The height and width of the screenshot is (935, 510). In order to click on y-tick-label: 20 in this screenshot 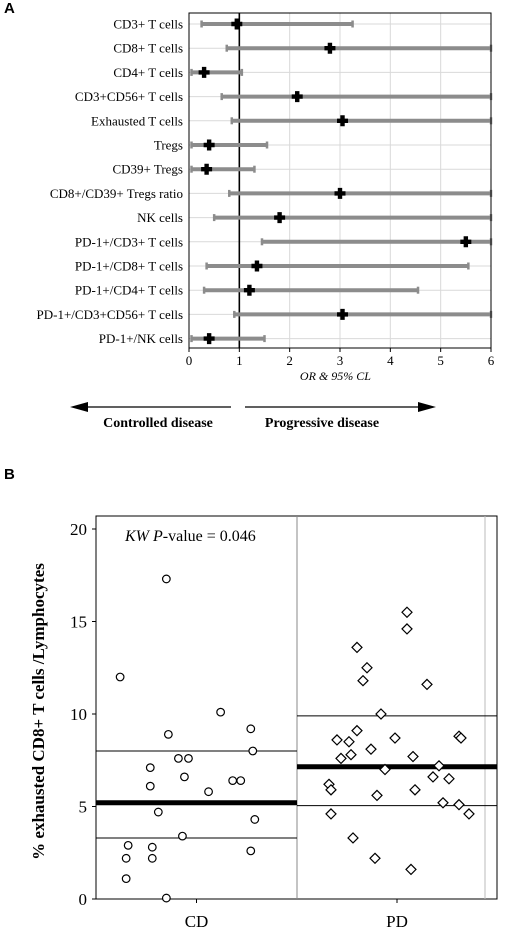, I will do `click(78, 529)`.